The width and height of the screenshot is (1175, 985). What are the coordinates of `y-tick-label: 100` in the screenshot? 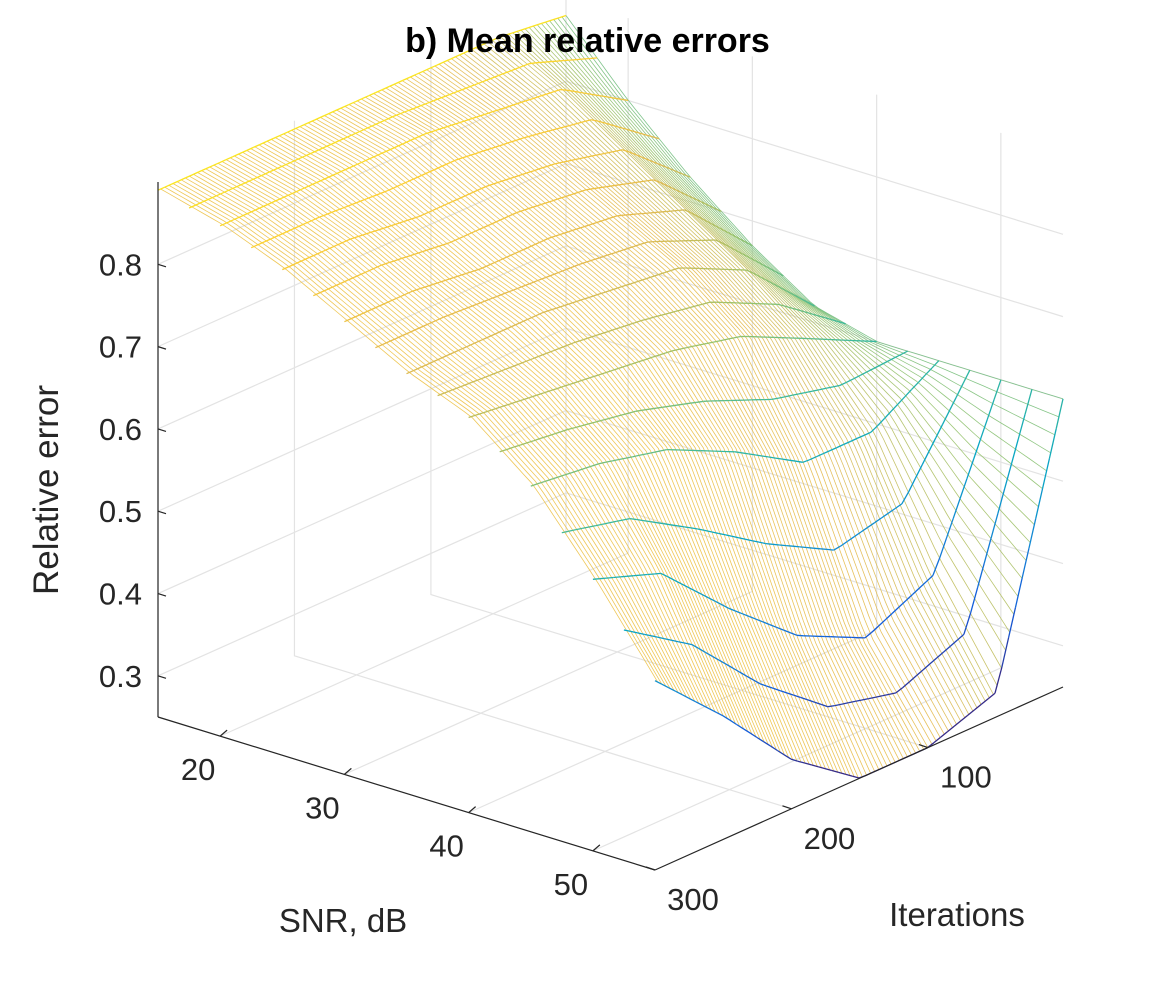 It's located at (966, 777).